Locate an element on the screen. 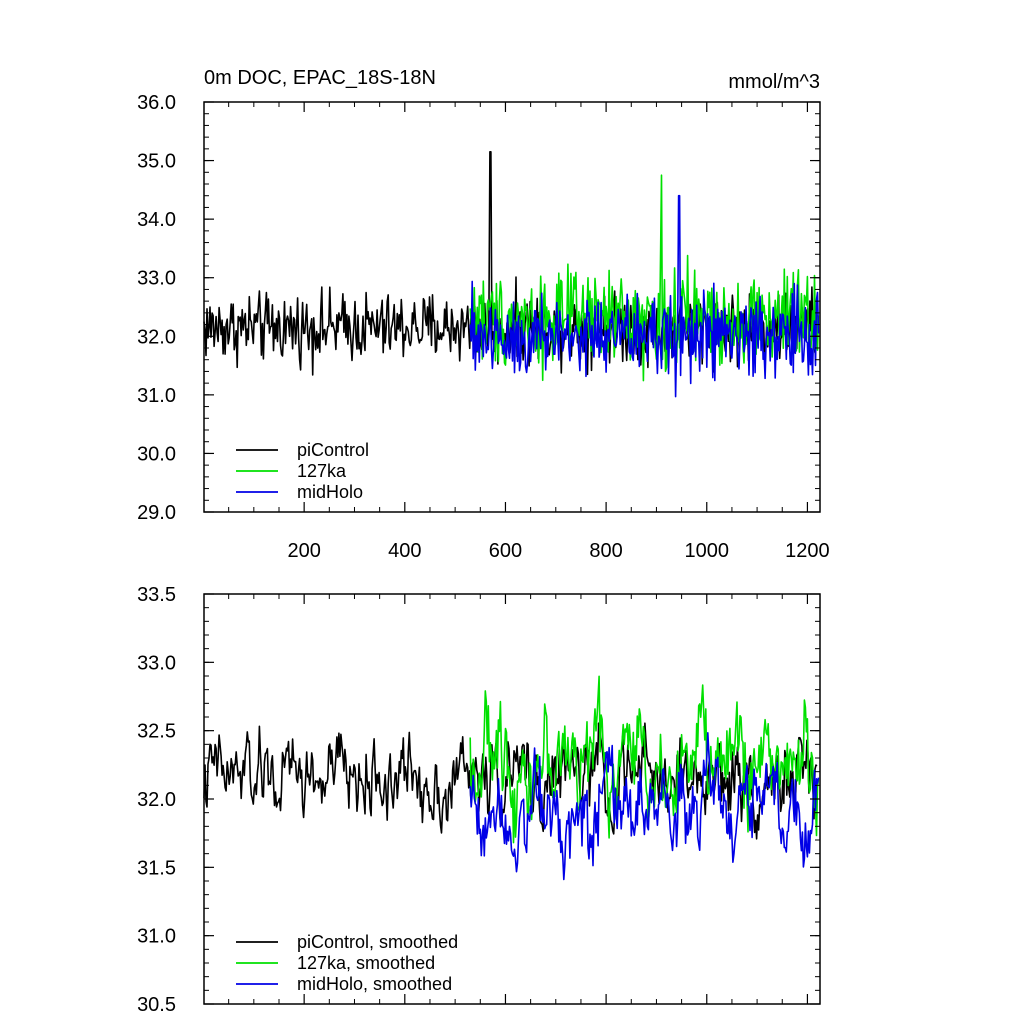  y-tick-label: 32.5 is located at coordinates (156, 732).